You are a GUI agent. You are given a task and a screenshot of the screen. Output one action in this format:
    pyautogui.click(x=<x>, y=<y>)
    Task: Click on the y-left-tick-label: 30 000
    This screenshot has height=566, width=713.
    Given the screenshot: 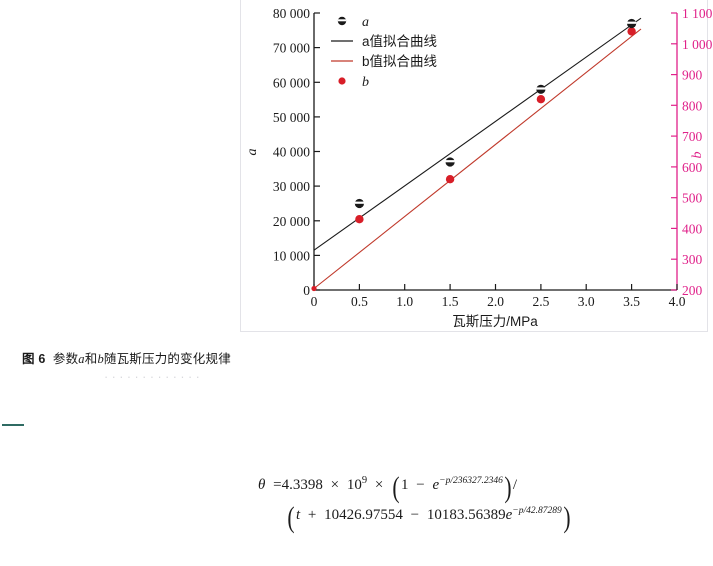 What is the action you would take?
    pyautogui.click(x=291, y=186)
    